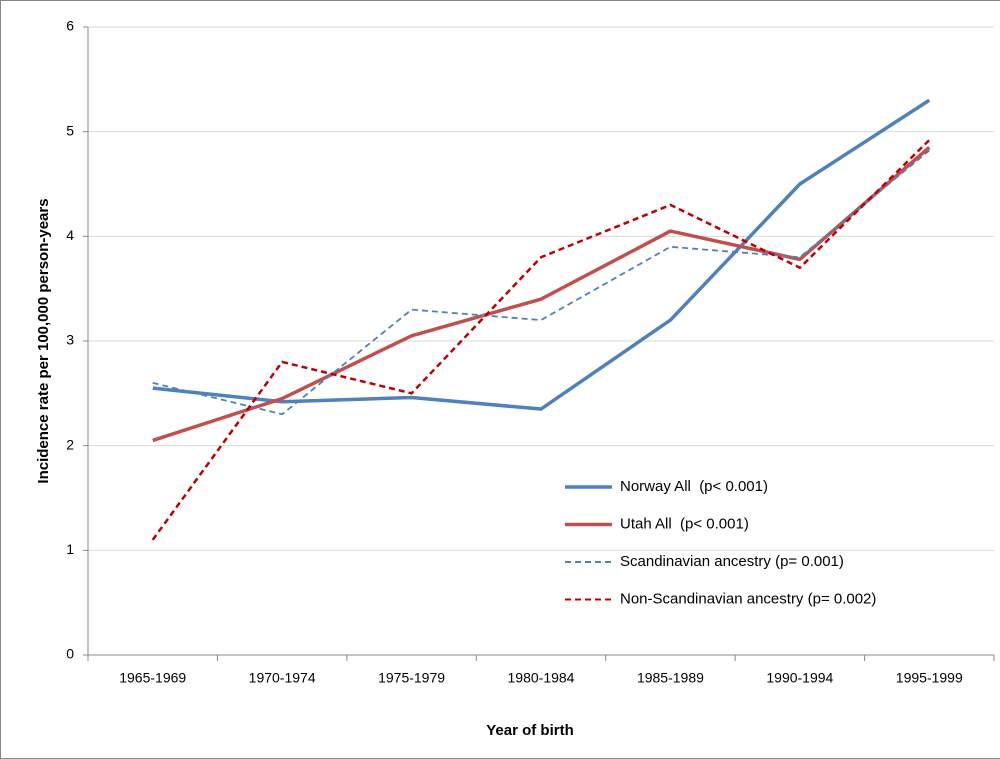 This screenshot has width=1000, height=759. Describe the element at coordinates (70, 26) in the screenshot. I see `y-tick-label: 6` at that location.